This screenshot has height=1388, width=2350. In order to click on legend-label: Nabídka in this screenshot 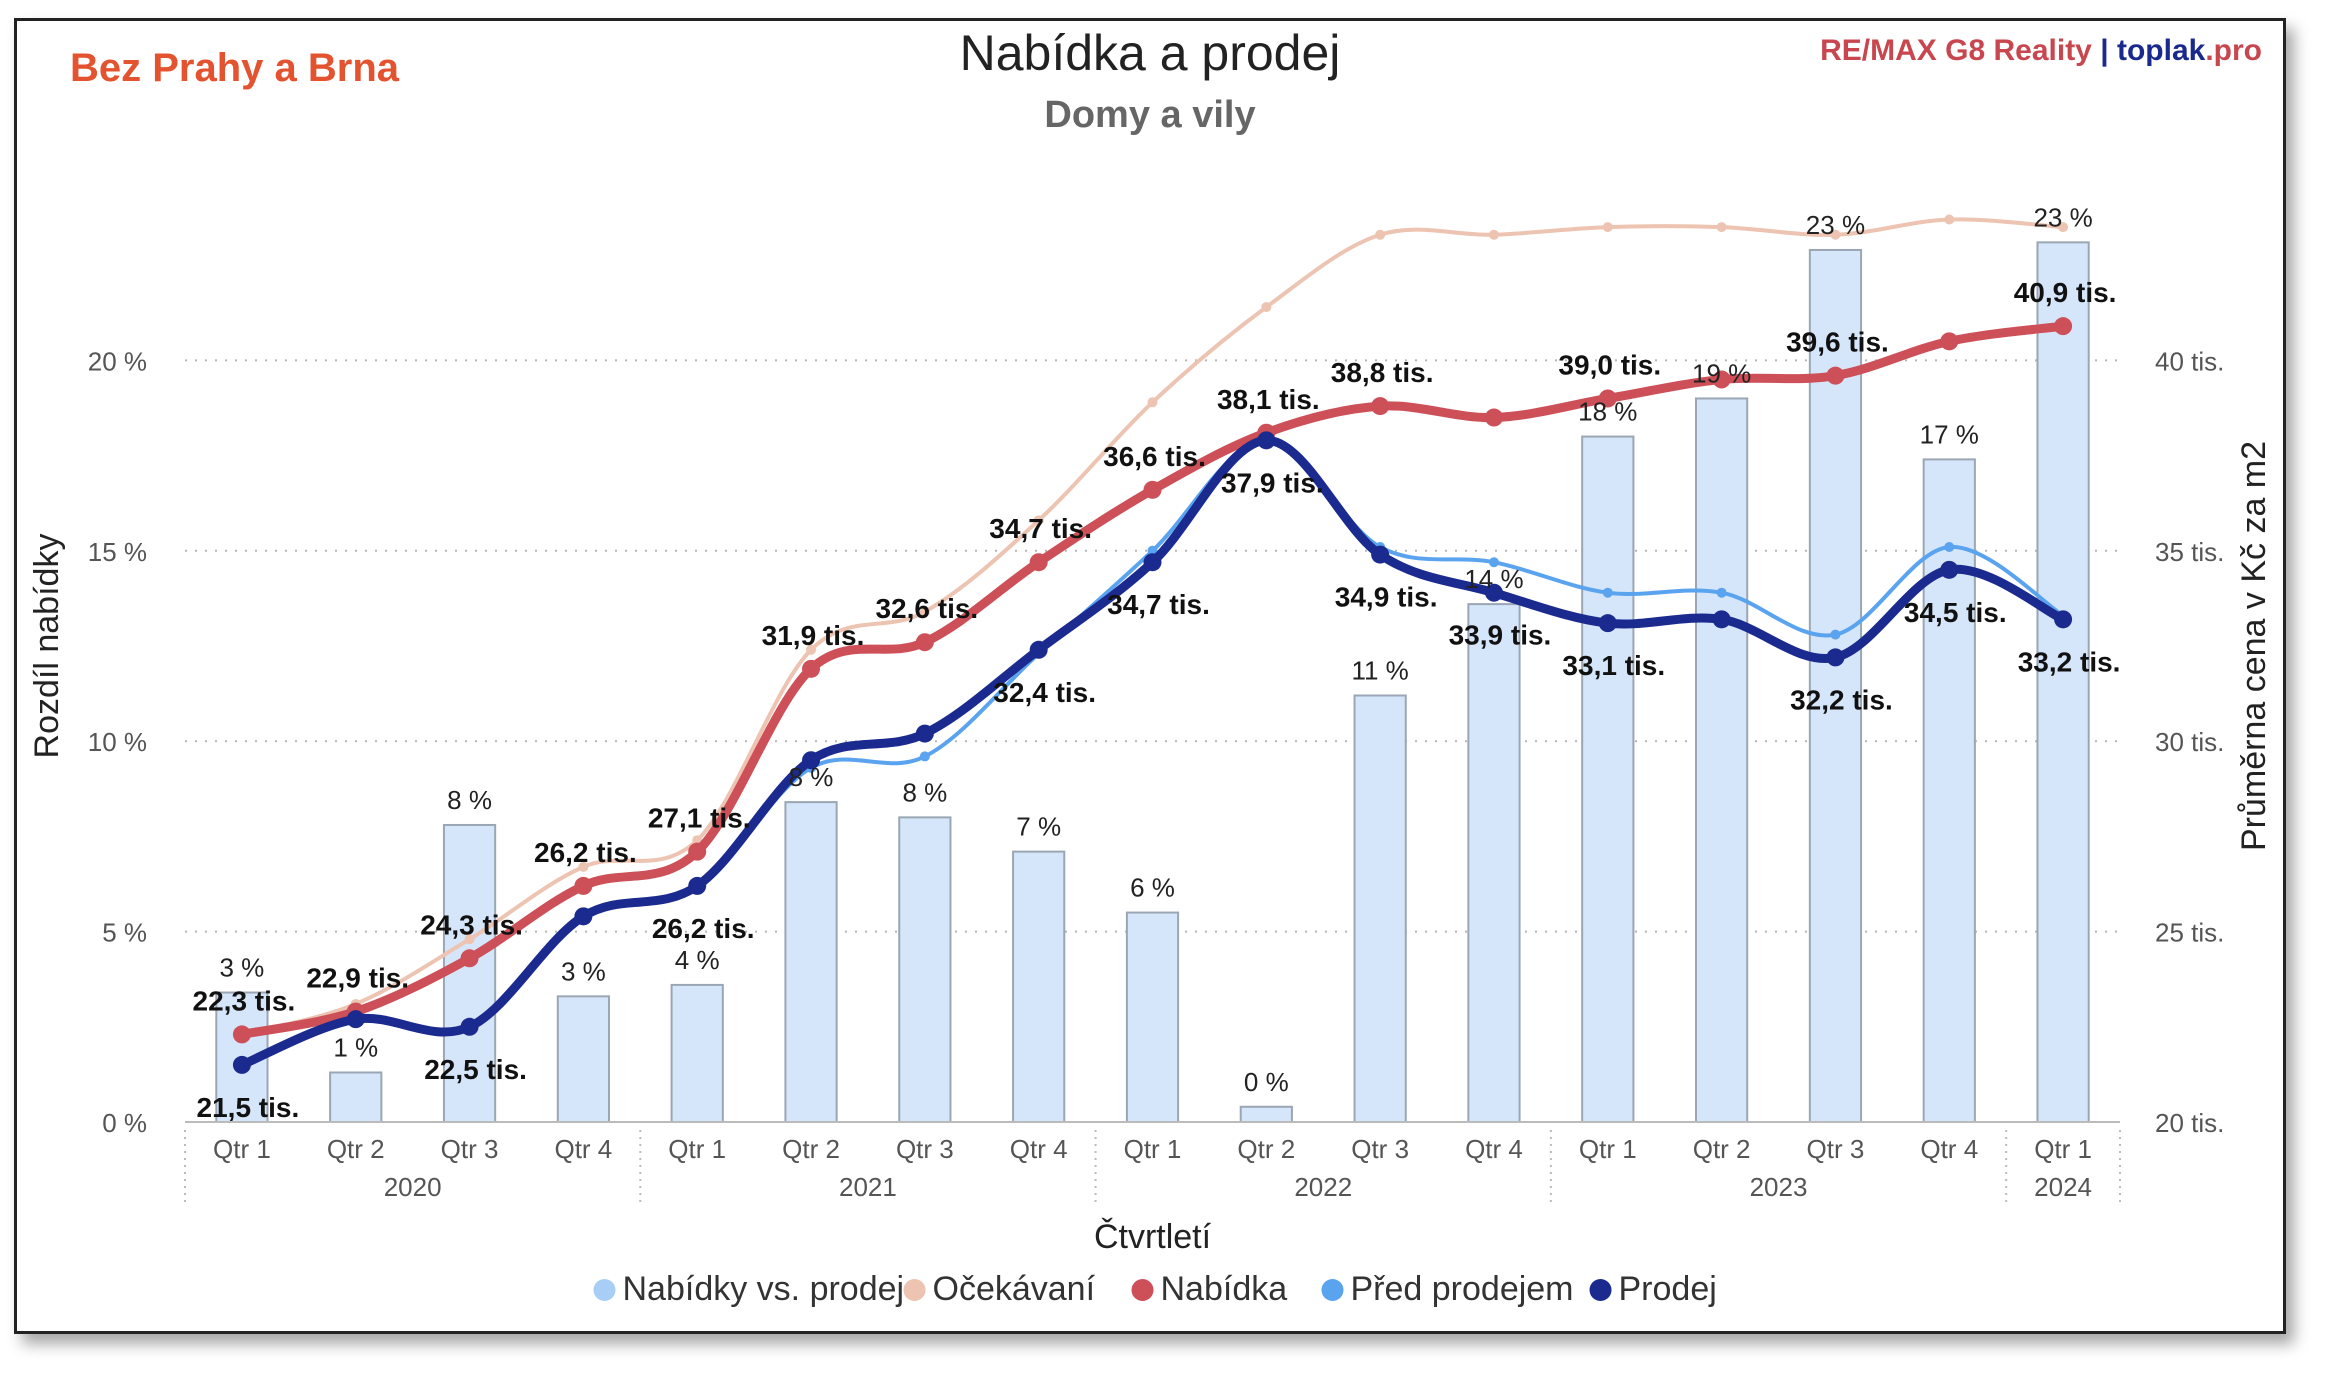, I will do `click(1224, 1289)`.